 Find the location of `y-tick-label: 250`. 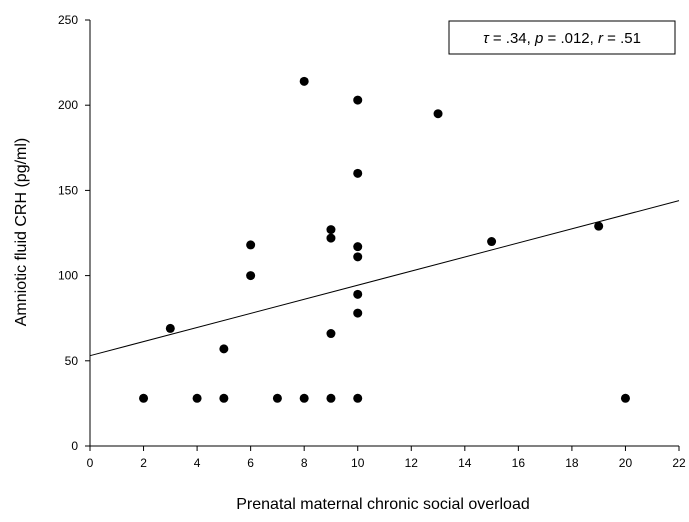

y-tick-label: 250 is located at coordinates (68, 20).